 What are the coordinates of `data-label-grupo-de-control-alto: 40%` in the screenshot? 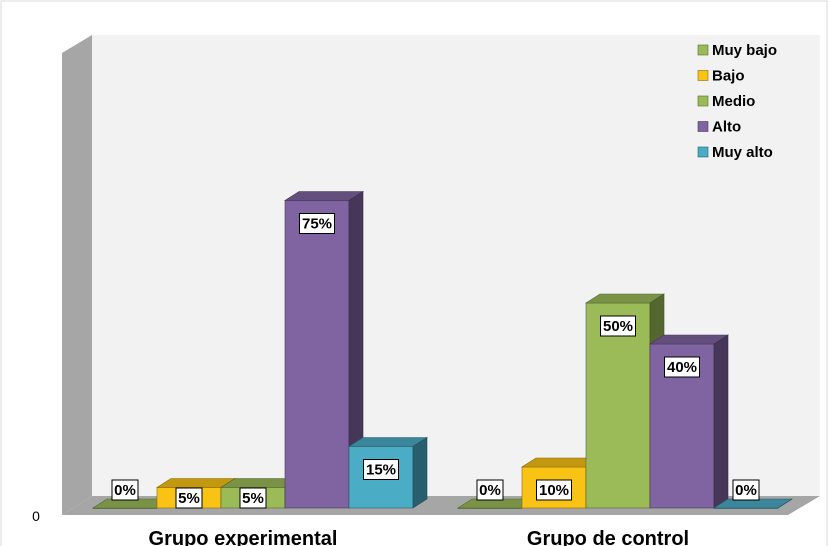 It's located at (682, 367).